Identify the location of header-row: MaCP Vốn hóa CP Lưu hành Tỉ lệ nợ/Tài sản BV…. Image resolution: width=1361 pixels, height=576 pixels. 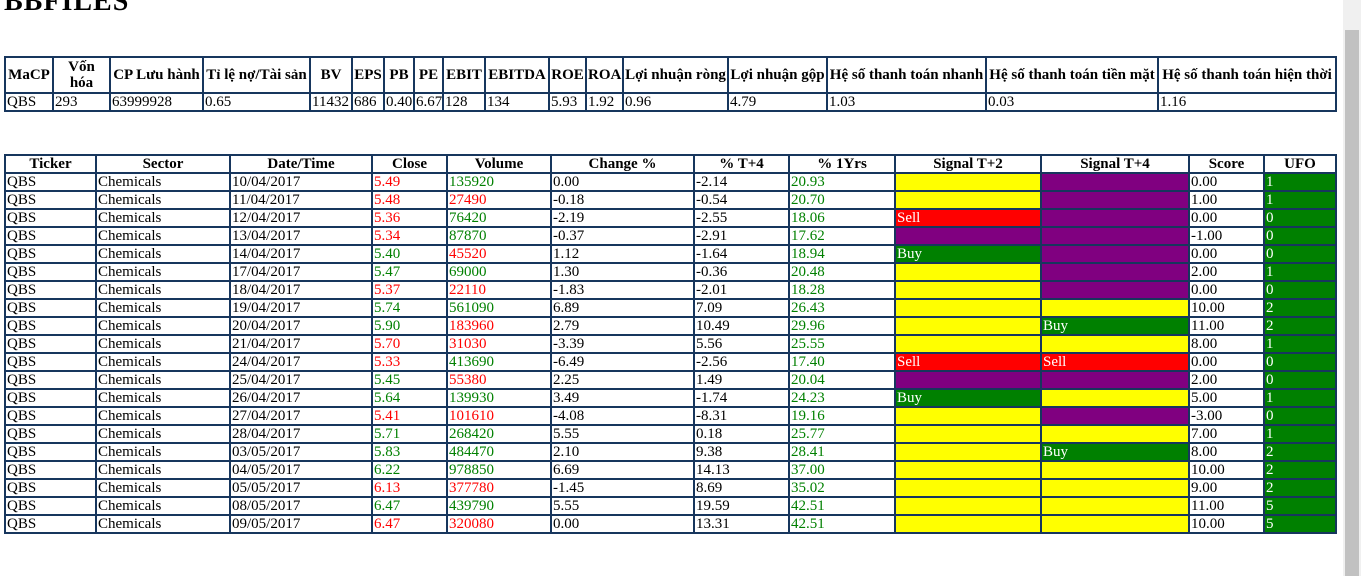
(670, 75).